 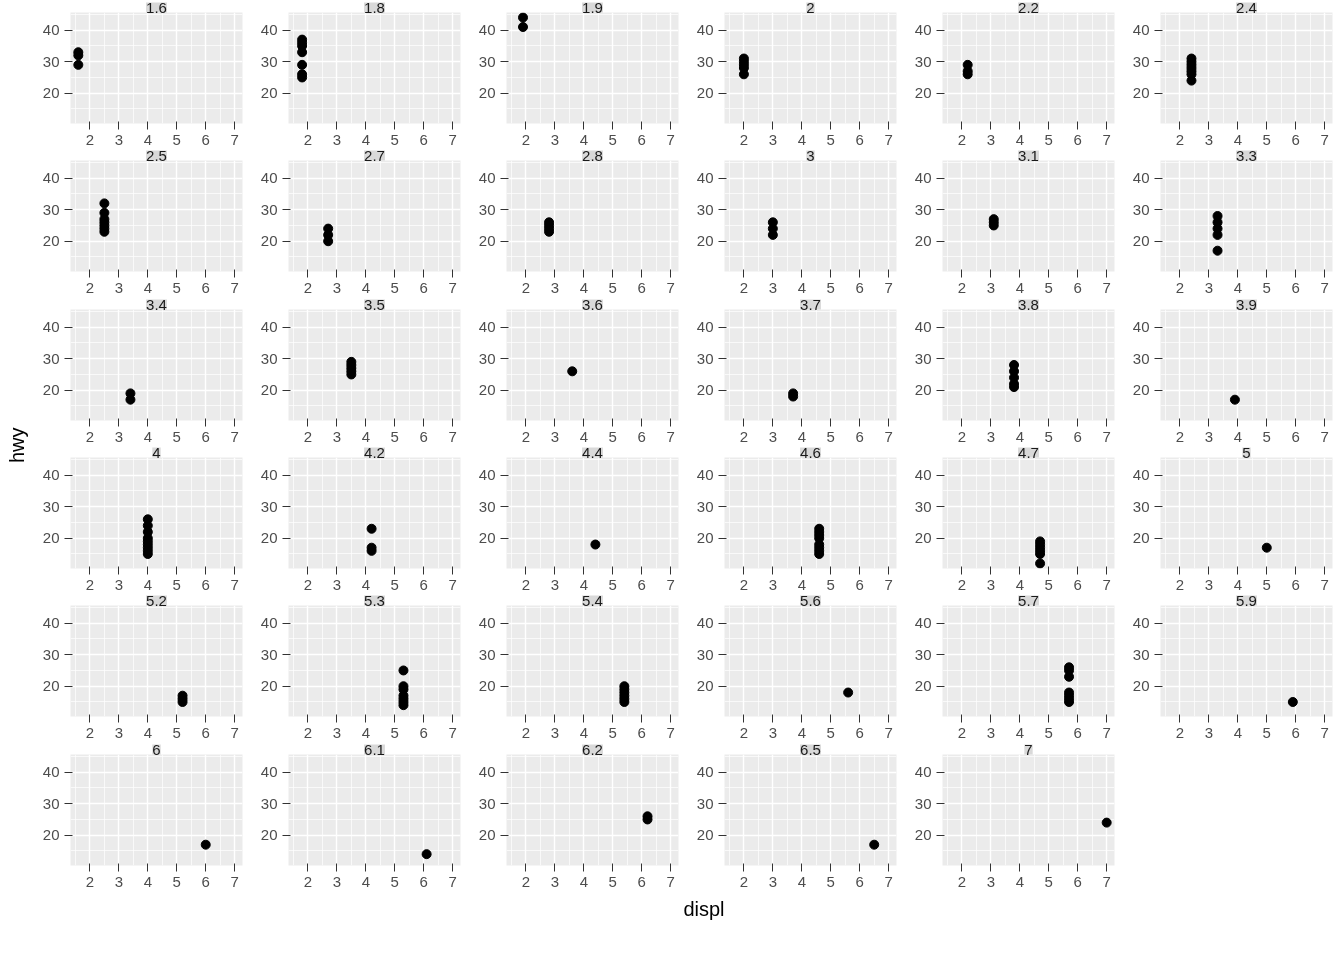 I want to click on x-axis-title: displ, so click(x=704, y=909).